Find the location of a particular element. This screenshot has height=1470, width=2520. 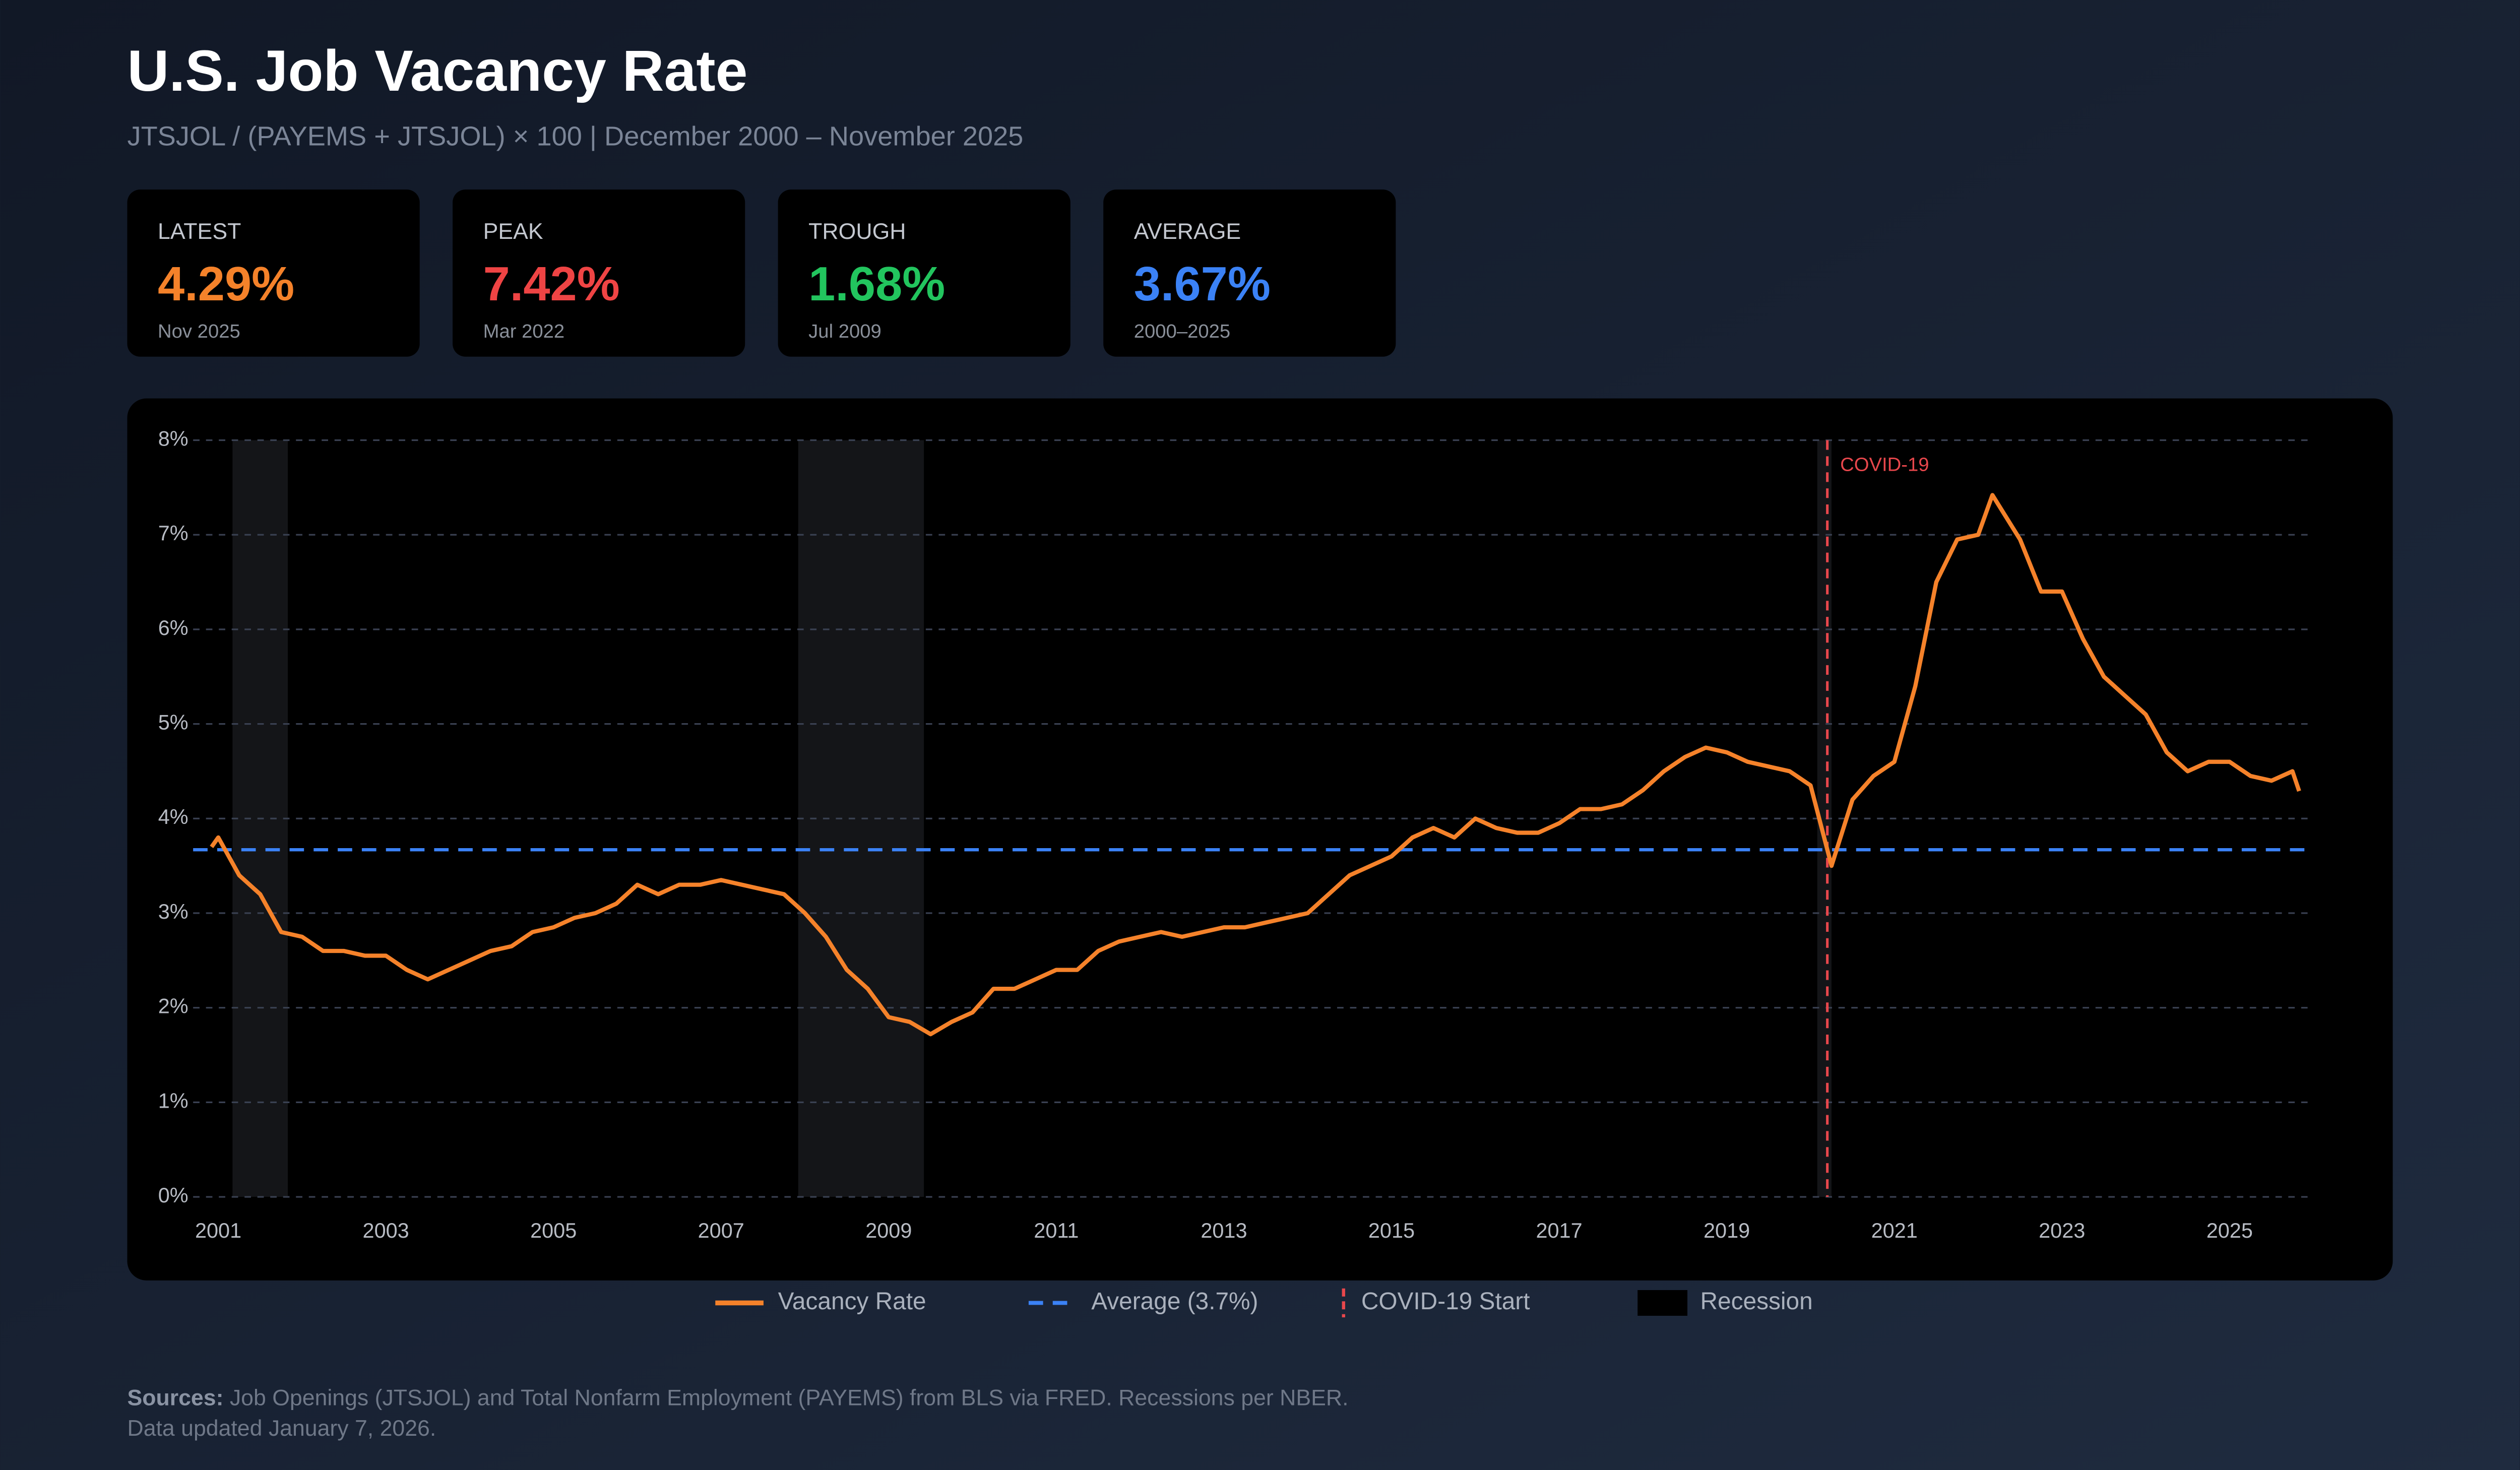

stat-note: Nov 2025 is located at coordinates (199, 331).